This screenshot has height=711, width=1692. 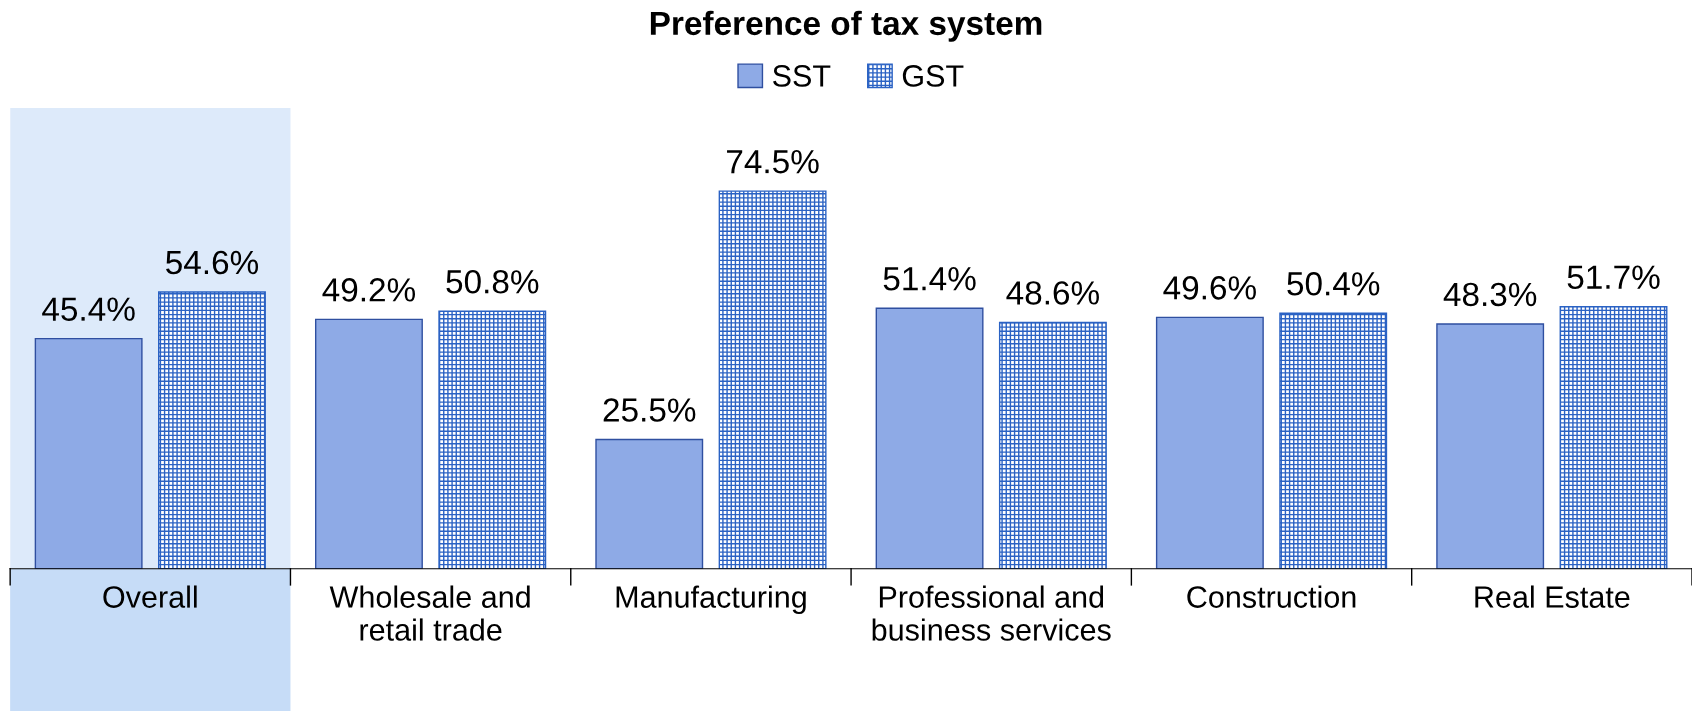 I want to click on legend-label: GST, so click(x=933, y=76).